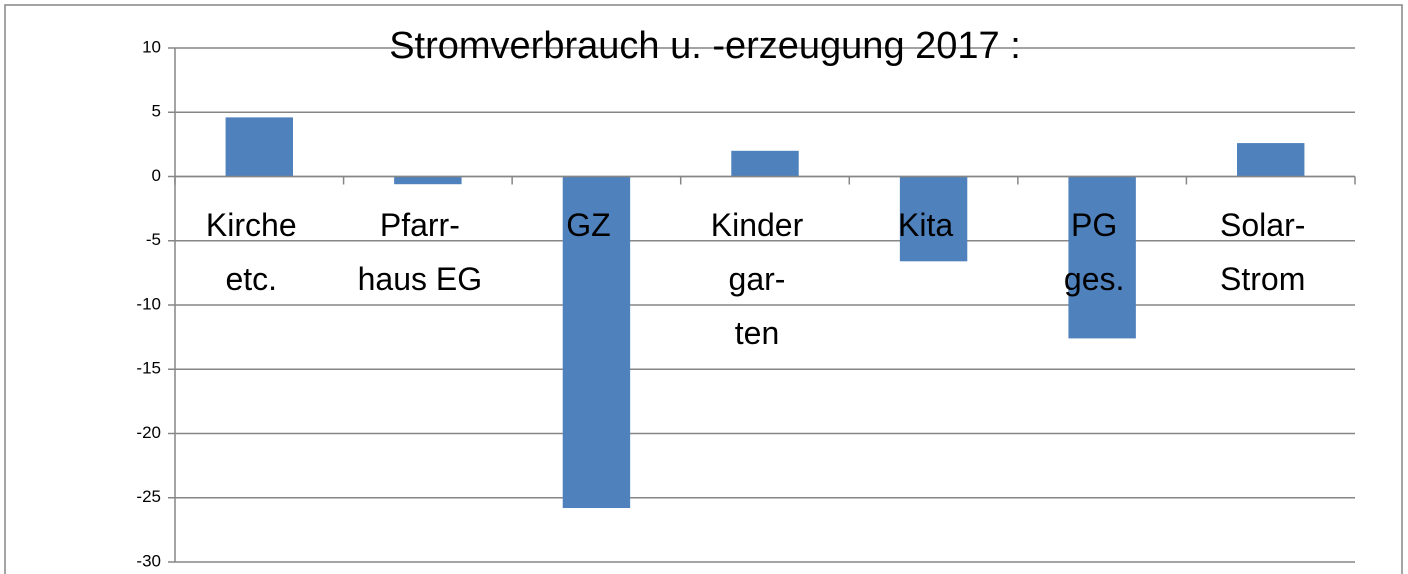  I want to click on x-tick-label-line: ten, so click(757, 333).